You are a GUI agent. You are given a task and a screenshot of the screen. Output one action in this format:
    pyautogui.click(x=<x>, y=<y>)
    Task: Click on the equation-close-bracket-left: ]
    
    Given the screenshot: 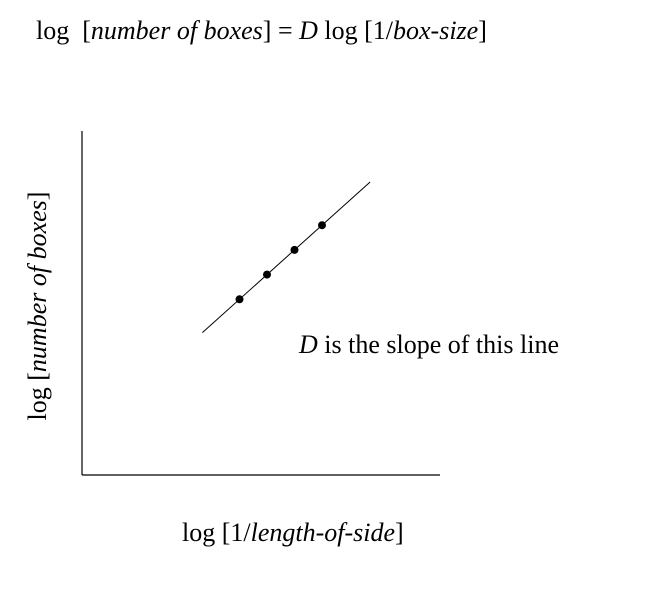 What is the action you would take?
    pyautogui.click(x=267, y=30)
    